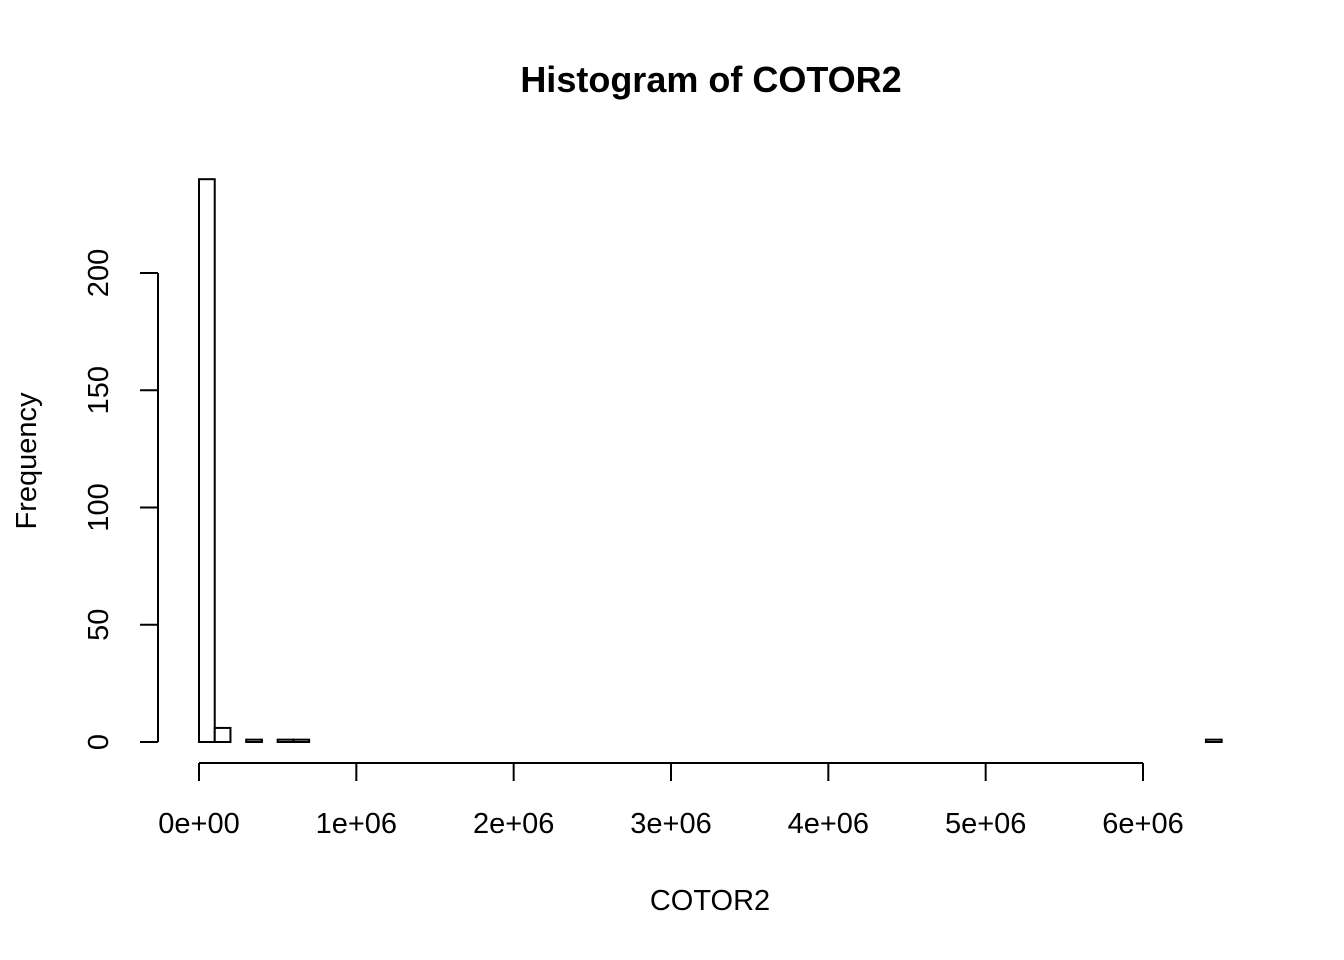 This screenshot has height=960, width=1344. I want to click on y-tick-label: 200, so click(99, 273).